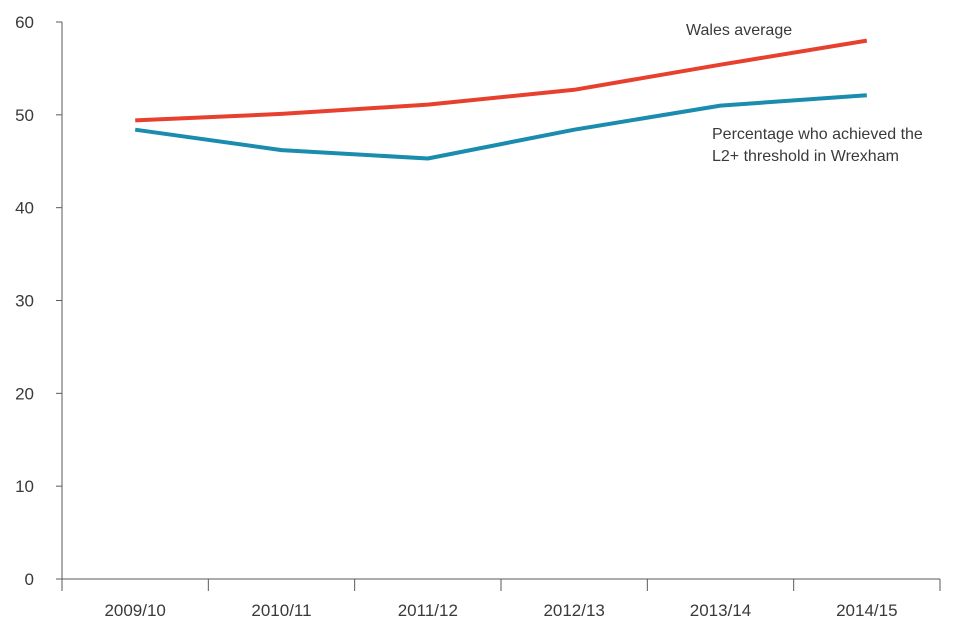 This screenshot has height=624, width=969. Describe the element at coordinates (24, 486) in the screenshot. I see `y-tick-label: 10` at that location.